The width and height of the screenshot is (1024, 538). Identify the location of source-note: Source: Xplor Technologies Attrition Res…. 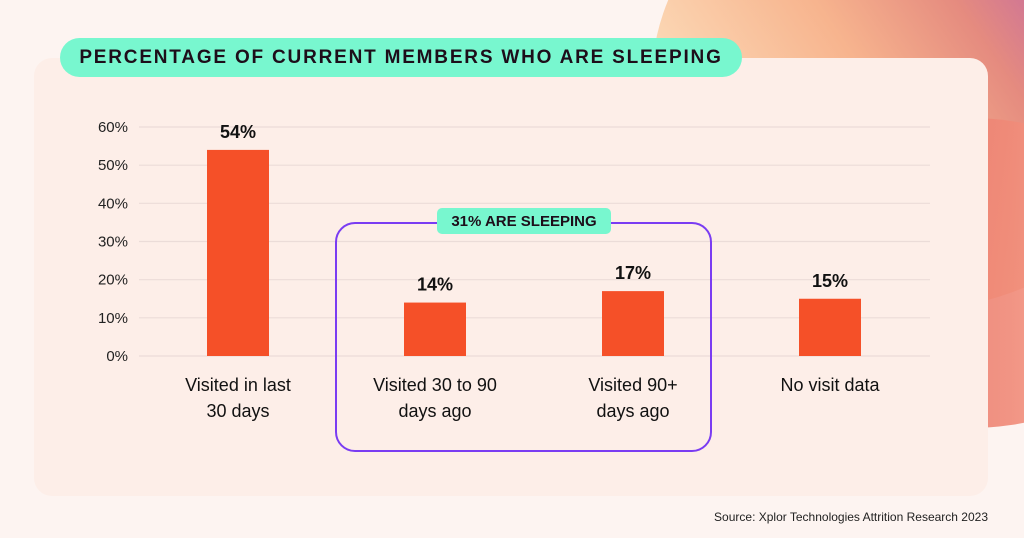
(851, 517).